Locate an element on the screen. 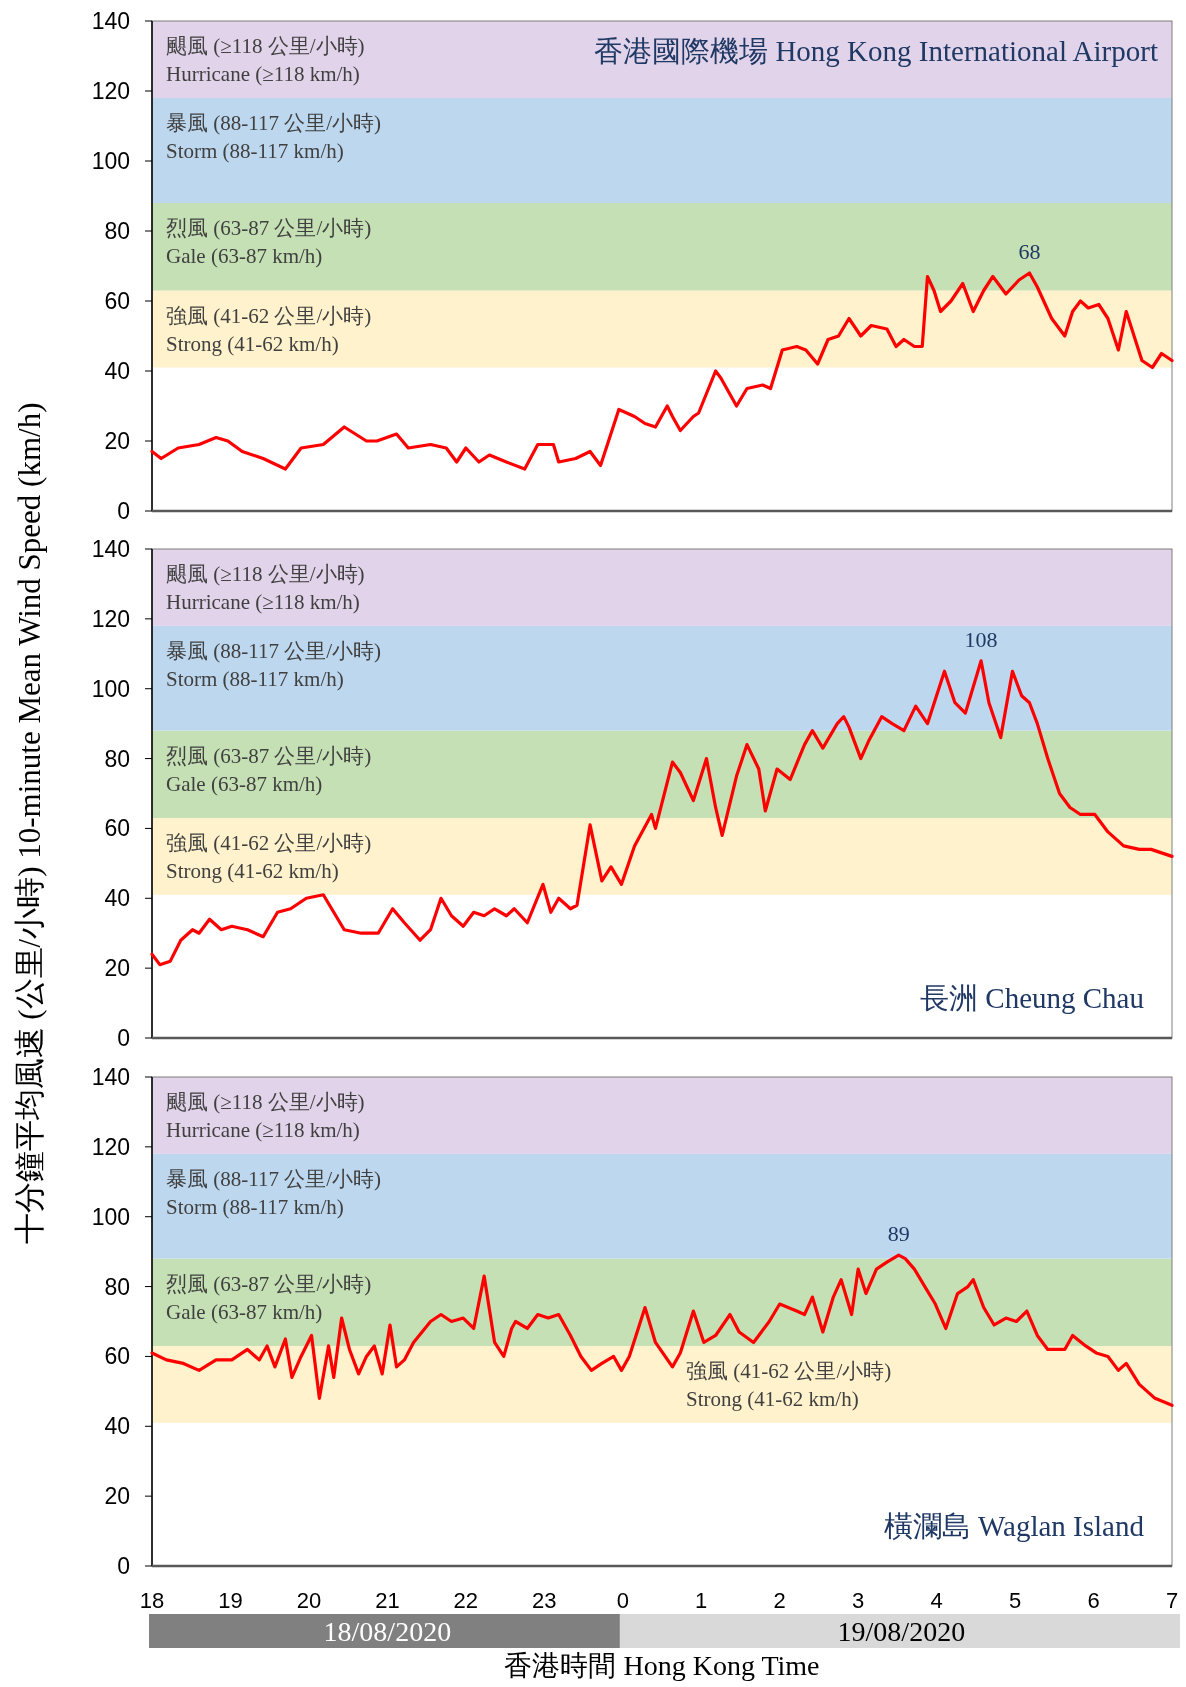  x-tick-label: 4 is located at coordinates (936, 1600).